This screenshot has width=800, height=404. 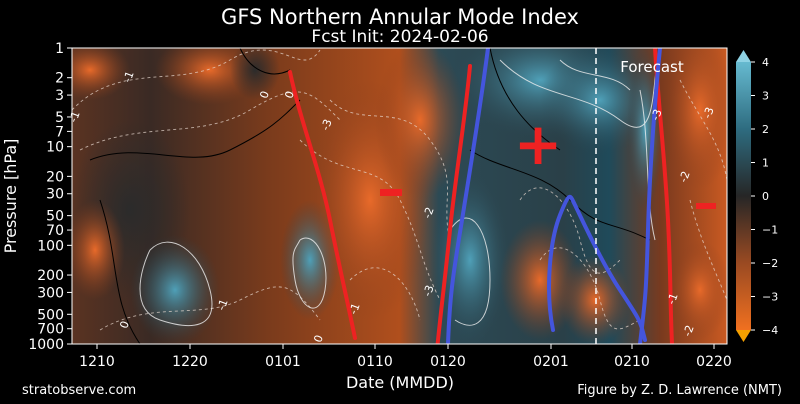 I want to click on x-tick-label: 0110, so click(x=375, y=362).